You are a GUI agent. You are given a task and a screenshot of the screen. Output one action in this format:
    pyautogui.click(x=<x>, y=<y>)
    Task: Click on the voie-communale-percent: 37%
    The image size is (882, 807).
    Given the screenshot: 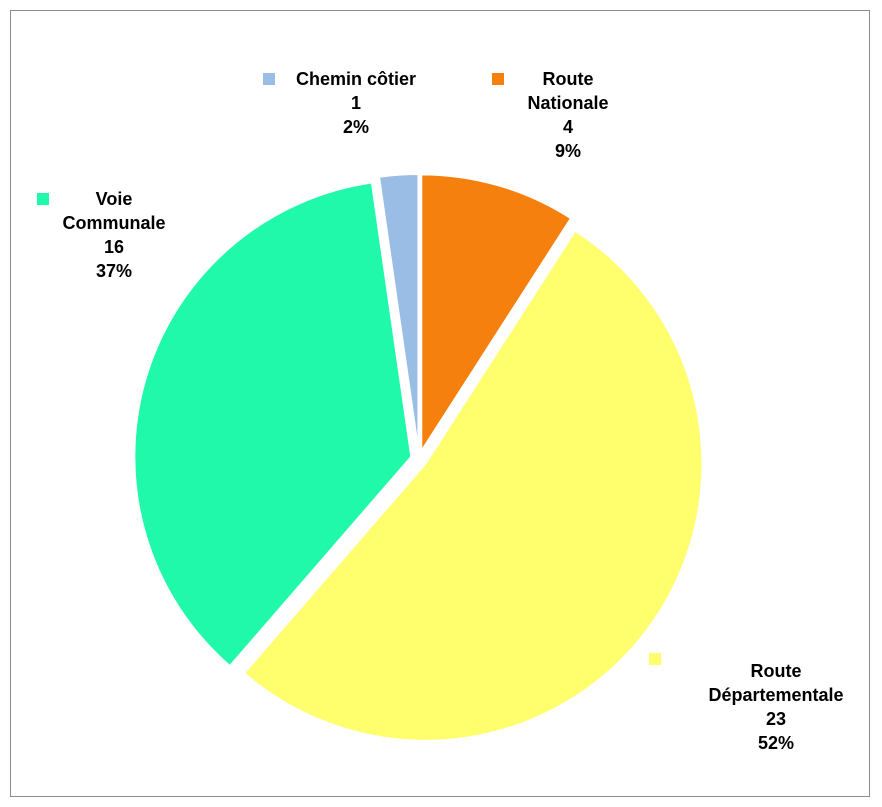 What is the action you would take?
    pyautogui.click(x=114, y=271)
    